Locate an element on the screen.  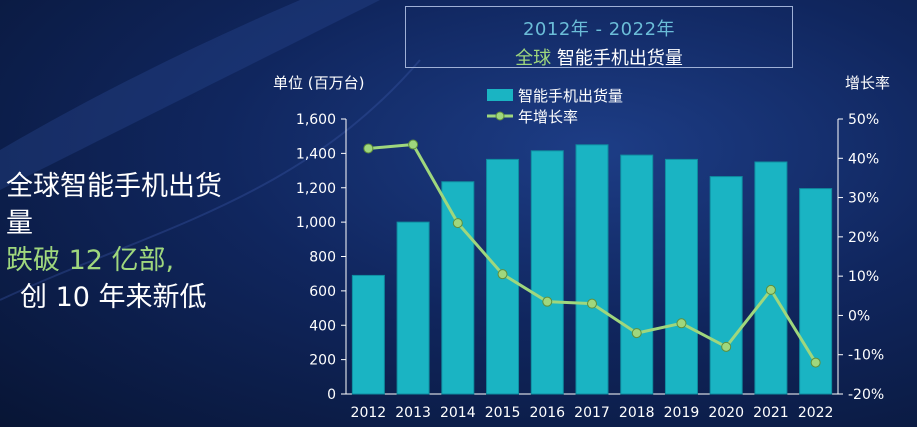
x-tick-label: 2021 is located at coordinates (771, 413).